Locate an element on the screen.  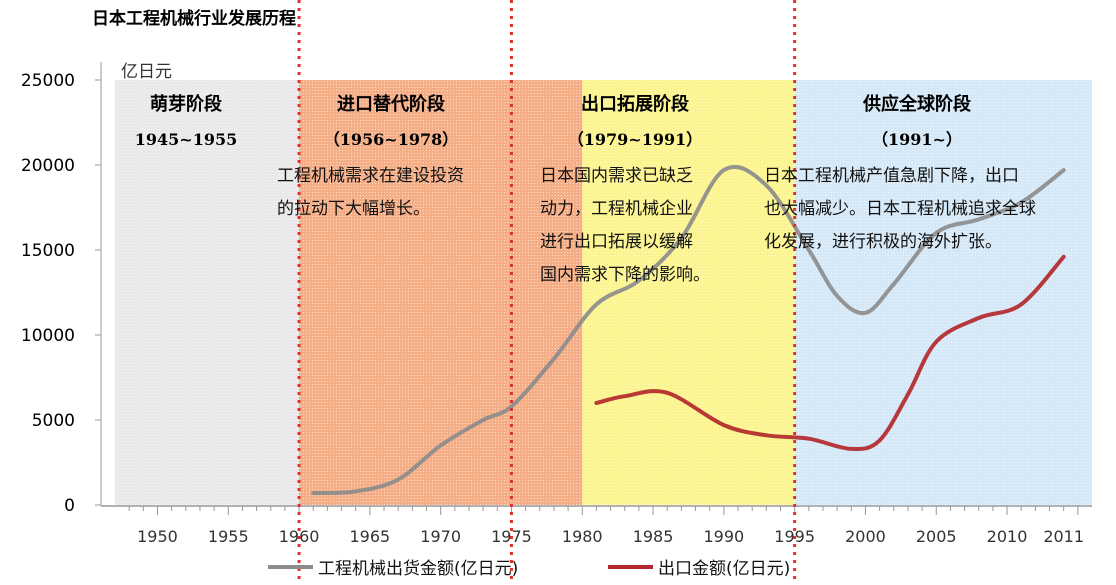
x-tick-label-8: 1990 is located at coordinates (723, 536).